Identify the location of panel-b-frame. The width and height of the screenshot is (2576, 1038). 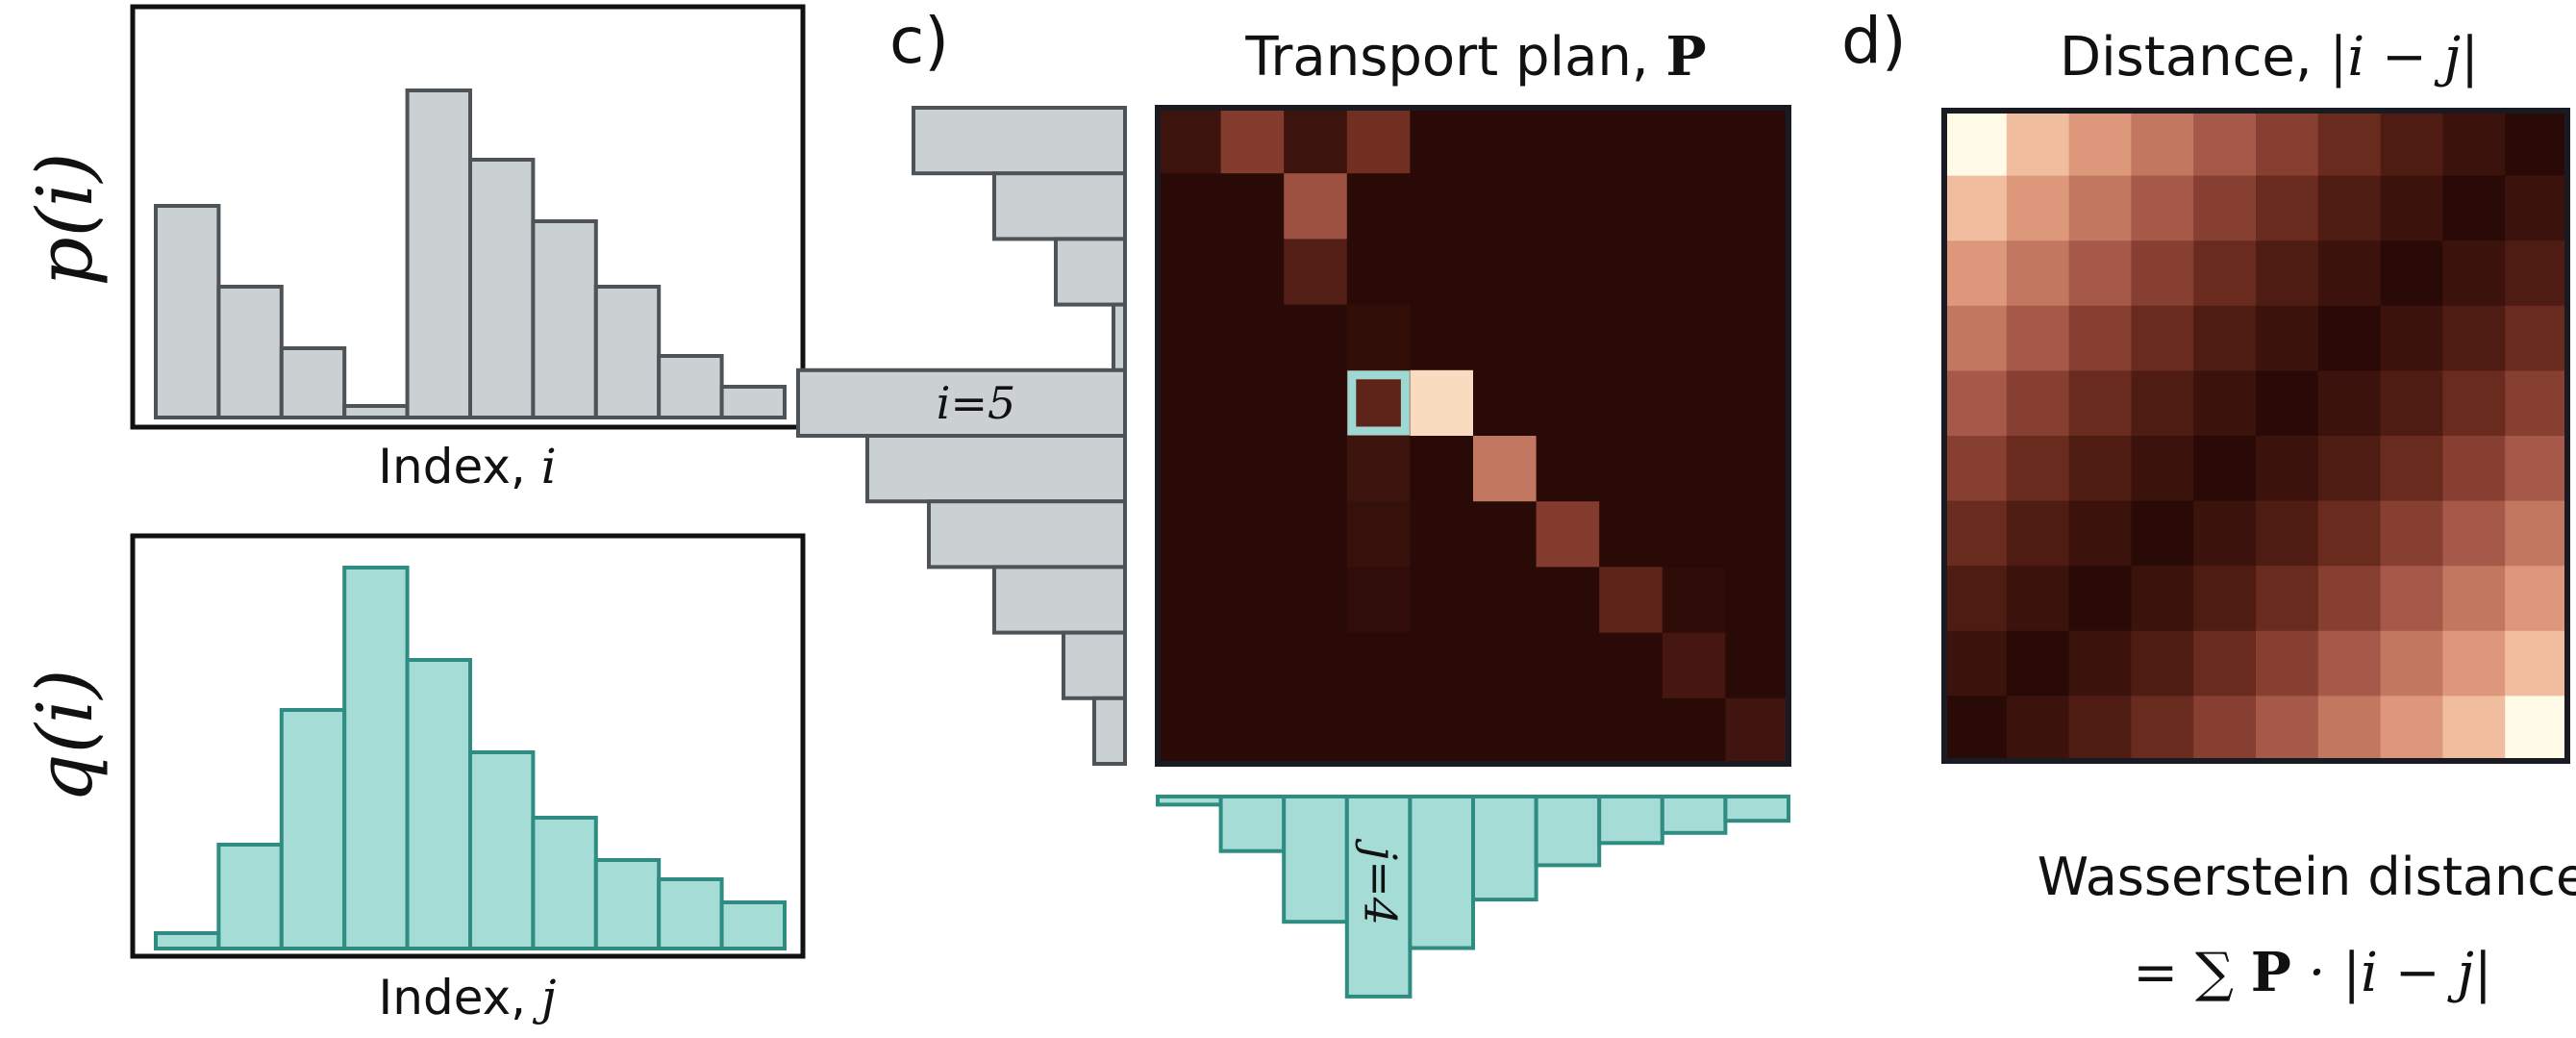
(468, 746).